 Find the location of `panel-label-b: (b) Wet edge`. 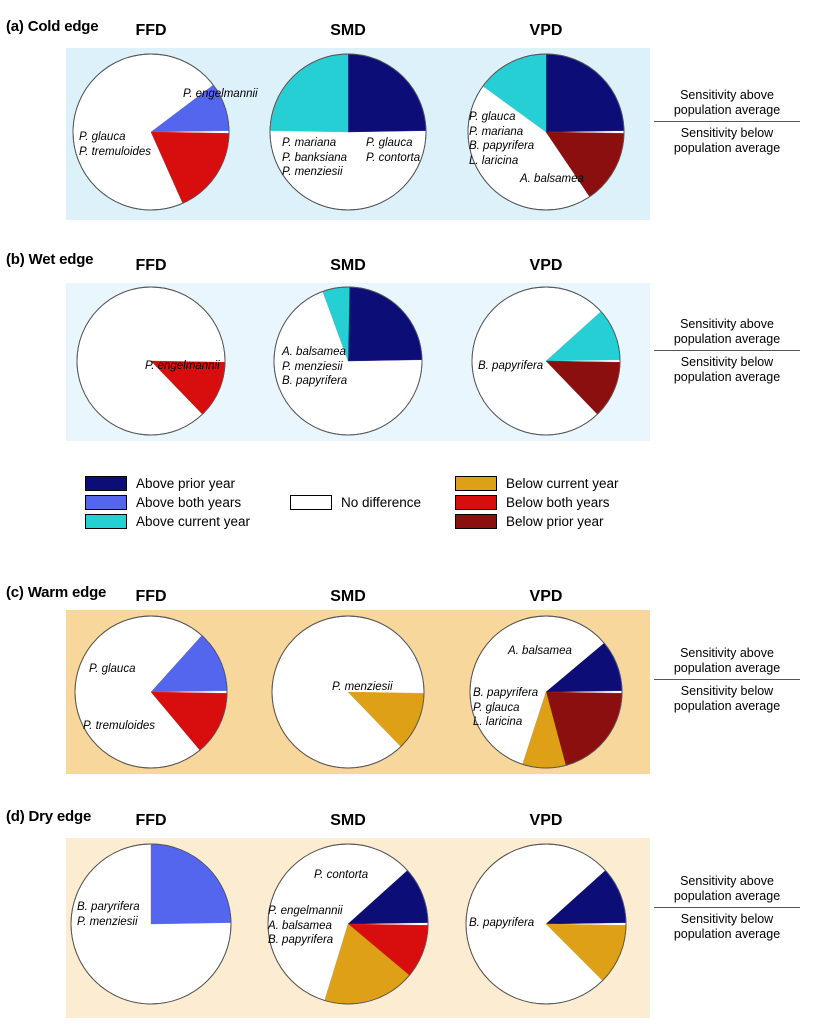

panel-label-b: (b) Wet edge is located at coordinates (50, 259).